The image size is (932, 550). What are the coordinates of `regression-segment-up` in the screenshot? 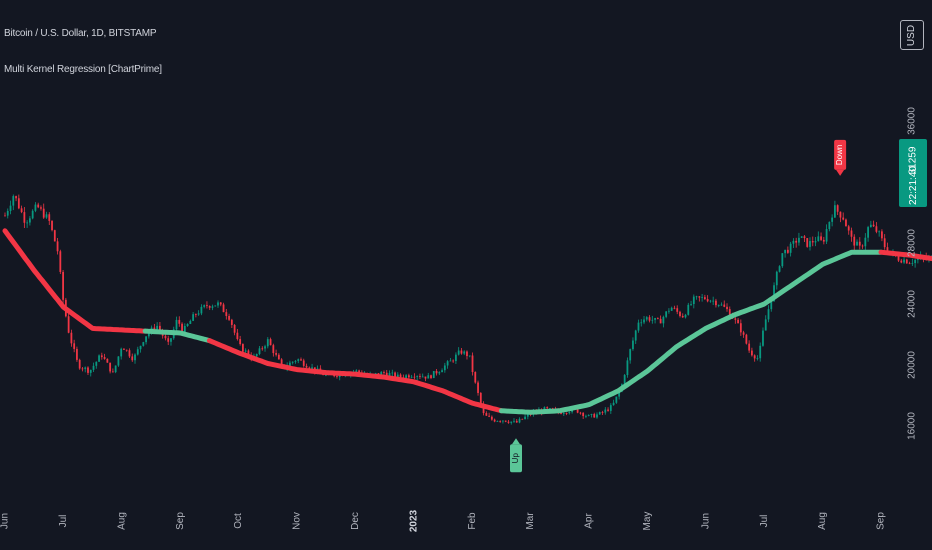 It's located at (691, 332).